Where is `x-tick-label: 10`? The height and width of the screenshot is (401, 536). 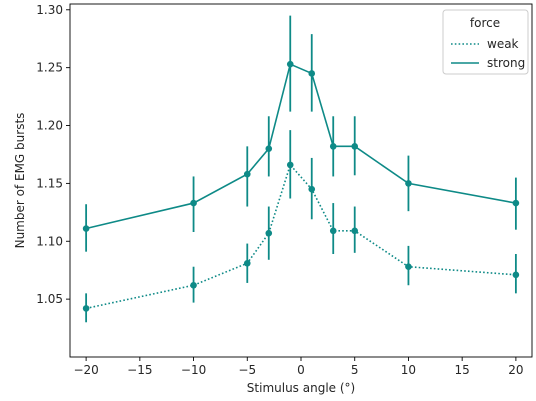 x-tick-label: 10 is located at coordinates (408, 370).